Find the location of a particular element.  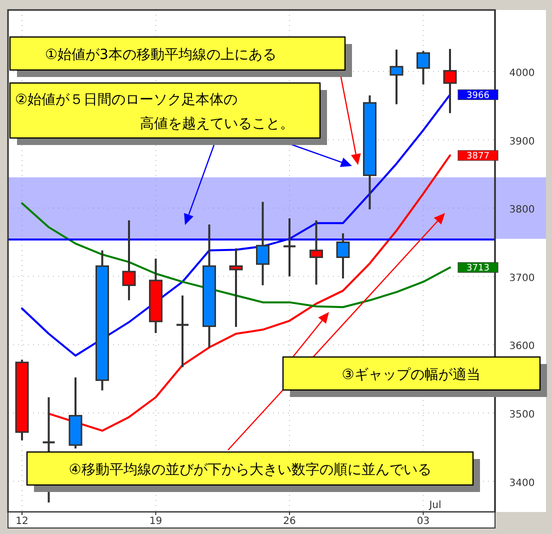

x-tick-label: 03 is located at coordinates (423, 521).